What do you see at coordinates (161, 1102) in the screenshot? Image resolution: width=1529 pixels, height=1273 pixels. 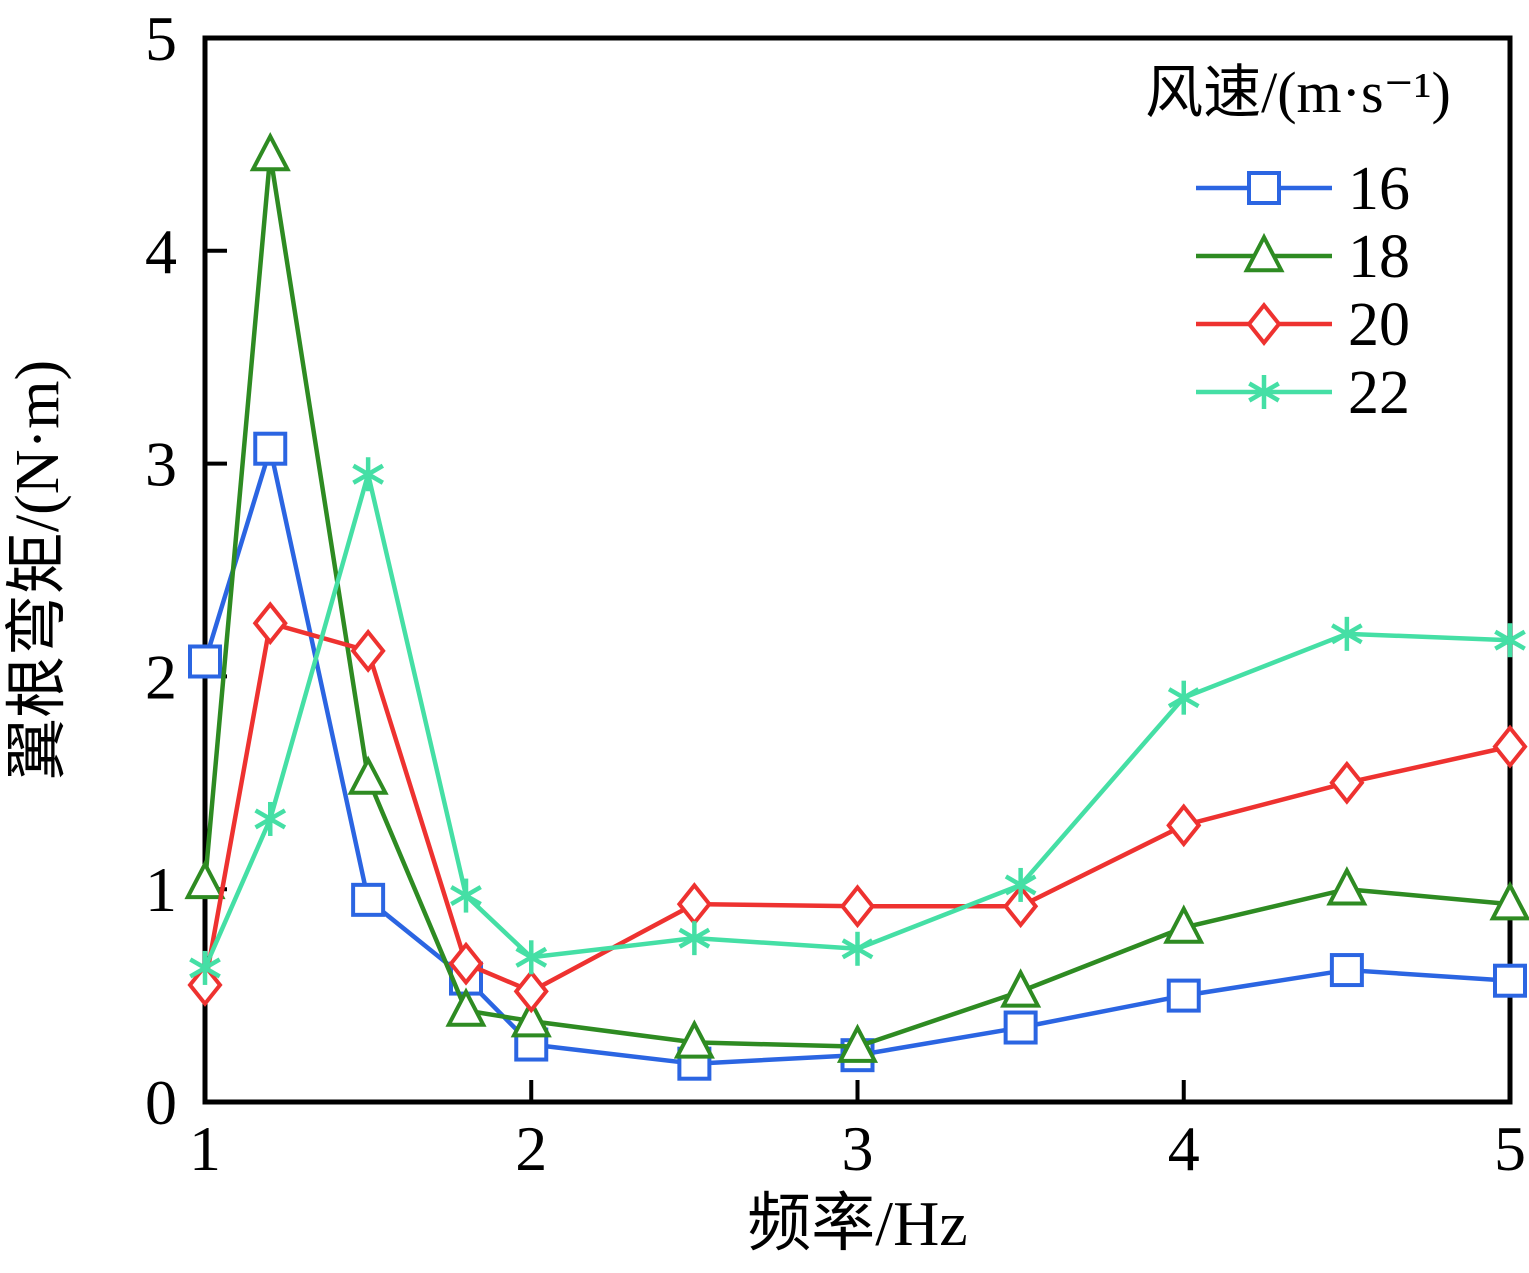 I see `y-tick-label: 0` at bounding box center [161, 1102].